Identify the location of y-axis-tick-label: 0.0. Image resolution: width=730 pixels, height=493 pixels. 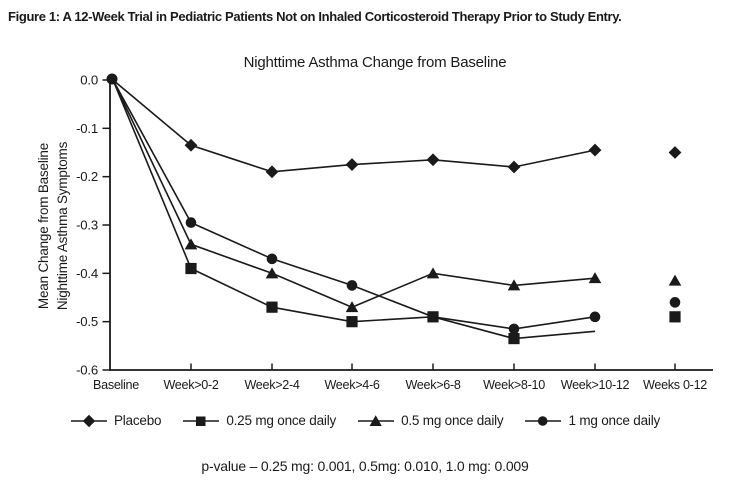
(89, 80).